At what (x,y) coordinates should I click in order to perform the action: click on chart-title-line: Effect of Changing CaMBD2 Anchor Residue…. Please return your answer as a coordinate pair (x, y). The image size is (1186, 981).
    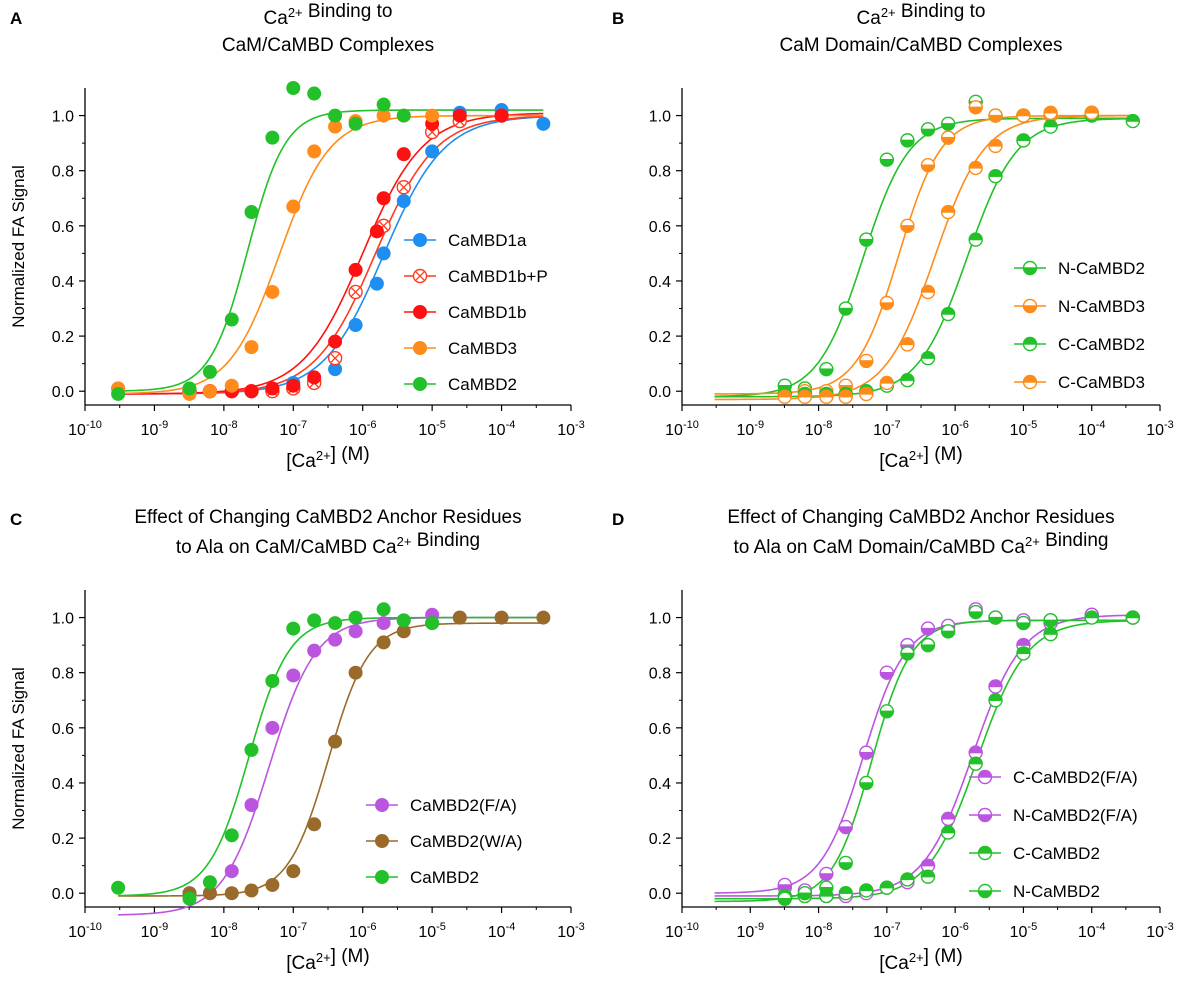
    Looking at the image, I should click on (920, 517).